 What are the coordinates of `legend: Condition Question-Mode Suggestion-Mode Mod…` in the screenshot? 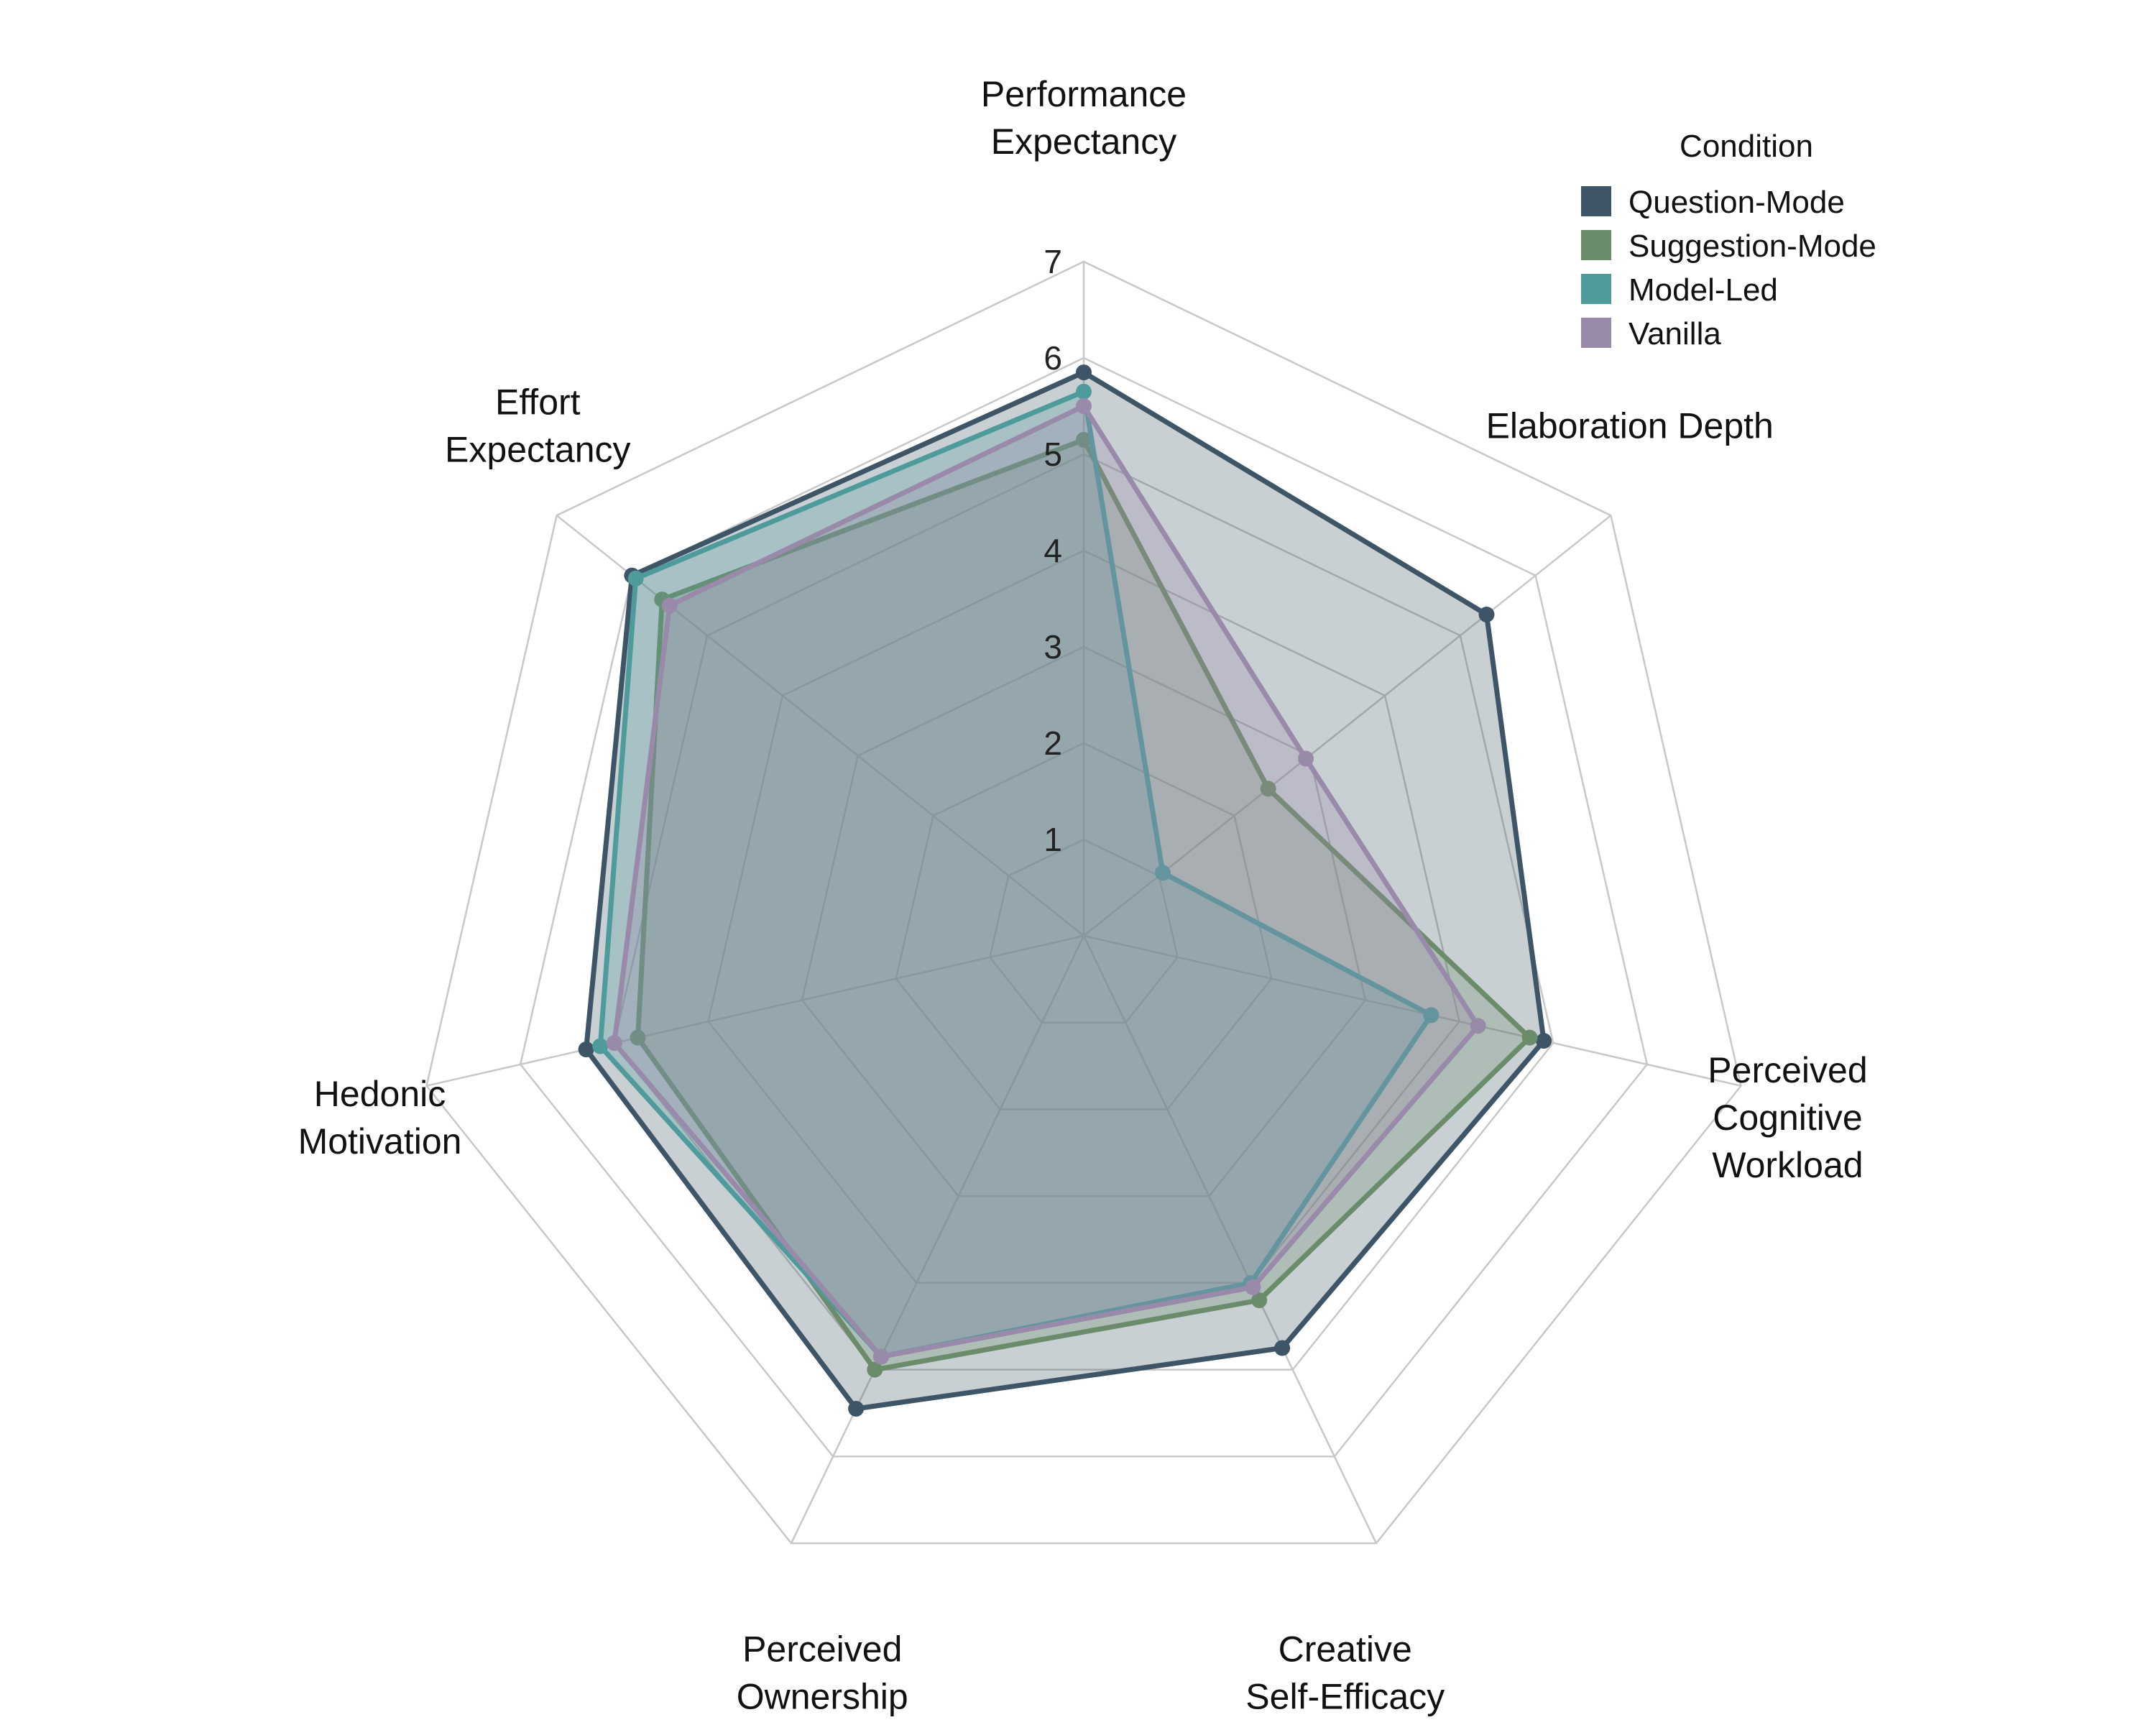 It's located at (1728, 240).